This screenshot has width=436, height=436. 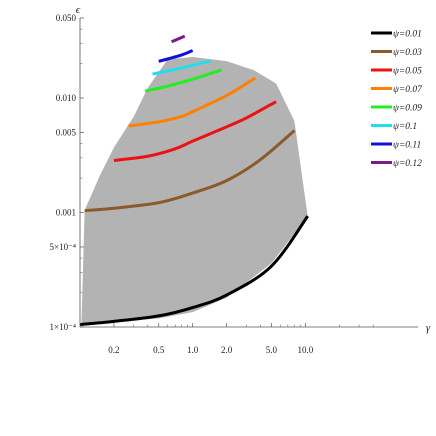 I want to click on x-tick-label: 10.0, so click(x=305, y=350).